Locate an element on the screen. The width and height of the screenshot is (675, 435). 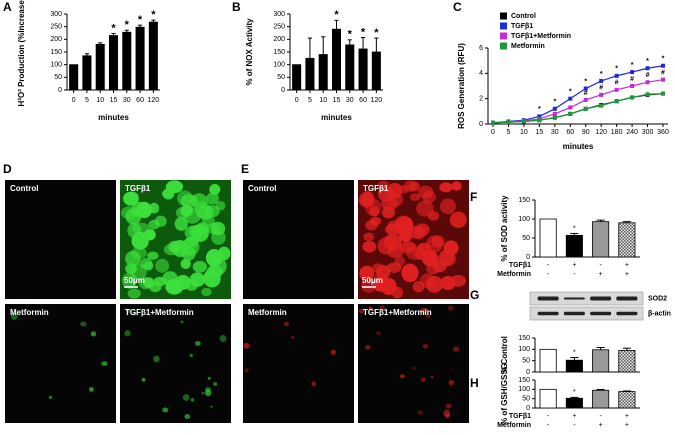
blot-label: SOD2 is located at coordinates (657, 298).